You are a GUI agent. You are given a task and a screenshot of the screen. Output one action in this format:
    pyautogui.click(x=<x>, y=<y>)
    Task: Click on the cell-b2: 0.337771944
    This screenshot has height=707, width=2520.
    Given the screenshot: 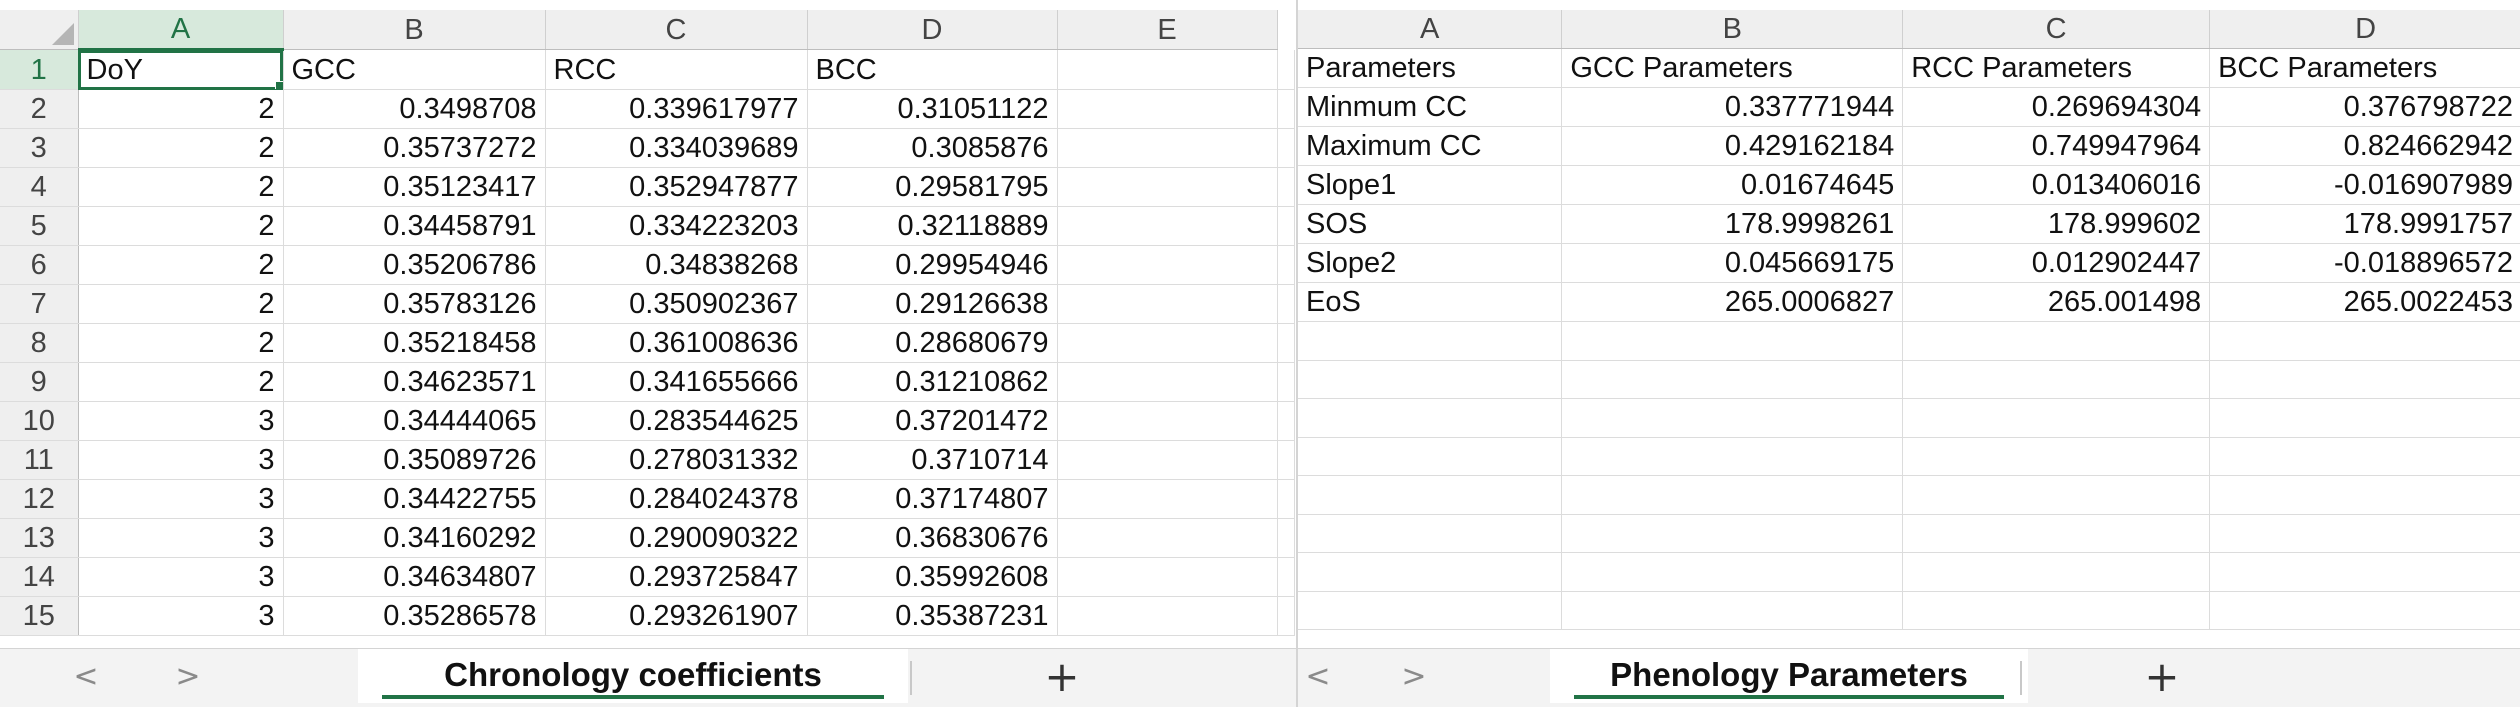 What is the action you would take?
    pyautogui.click(x=1732, y=107)
    